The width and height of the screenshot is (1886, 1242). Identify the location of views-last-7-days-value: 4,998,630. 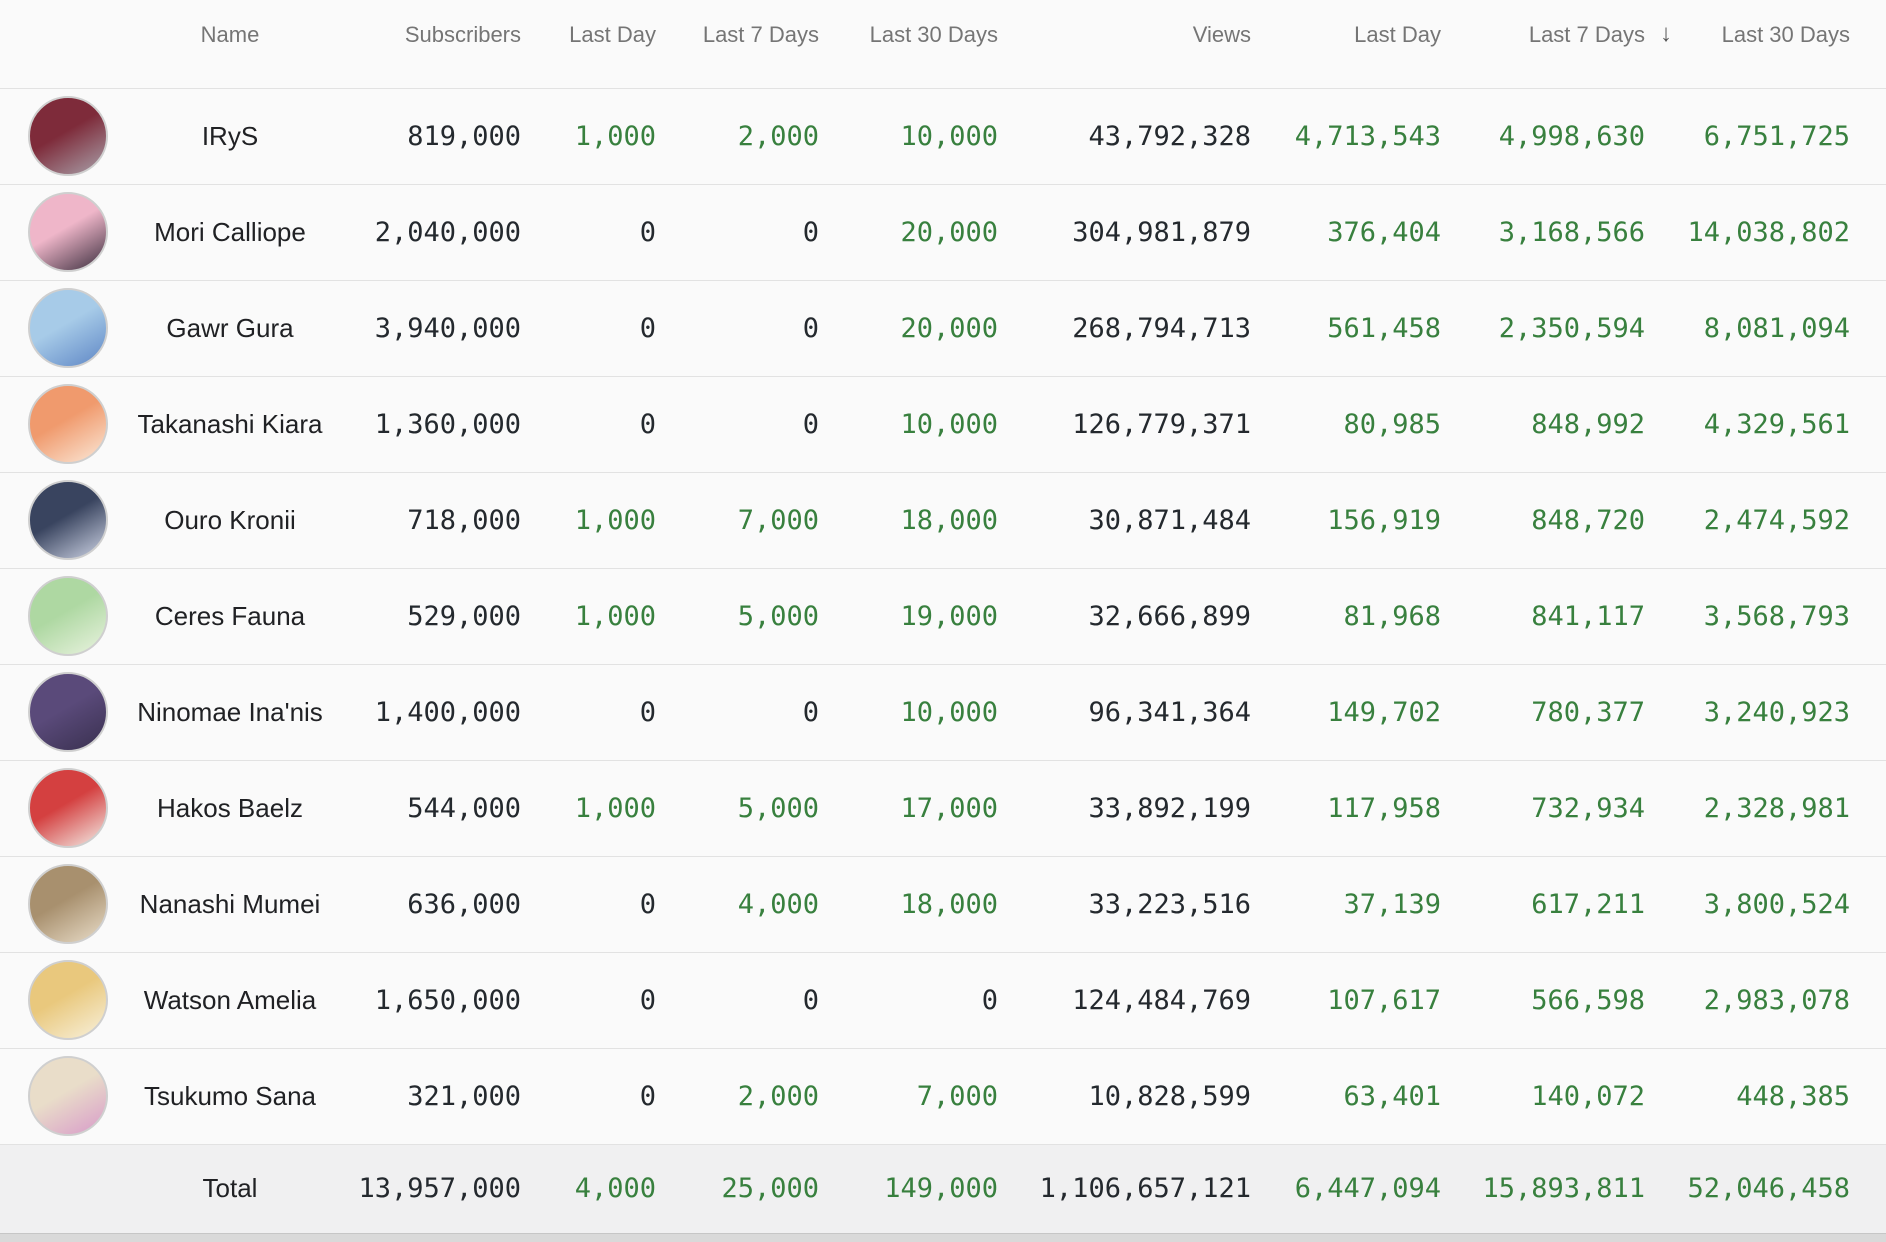
(1571, 136).